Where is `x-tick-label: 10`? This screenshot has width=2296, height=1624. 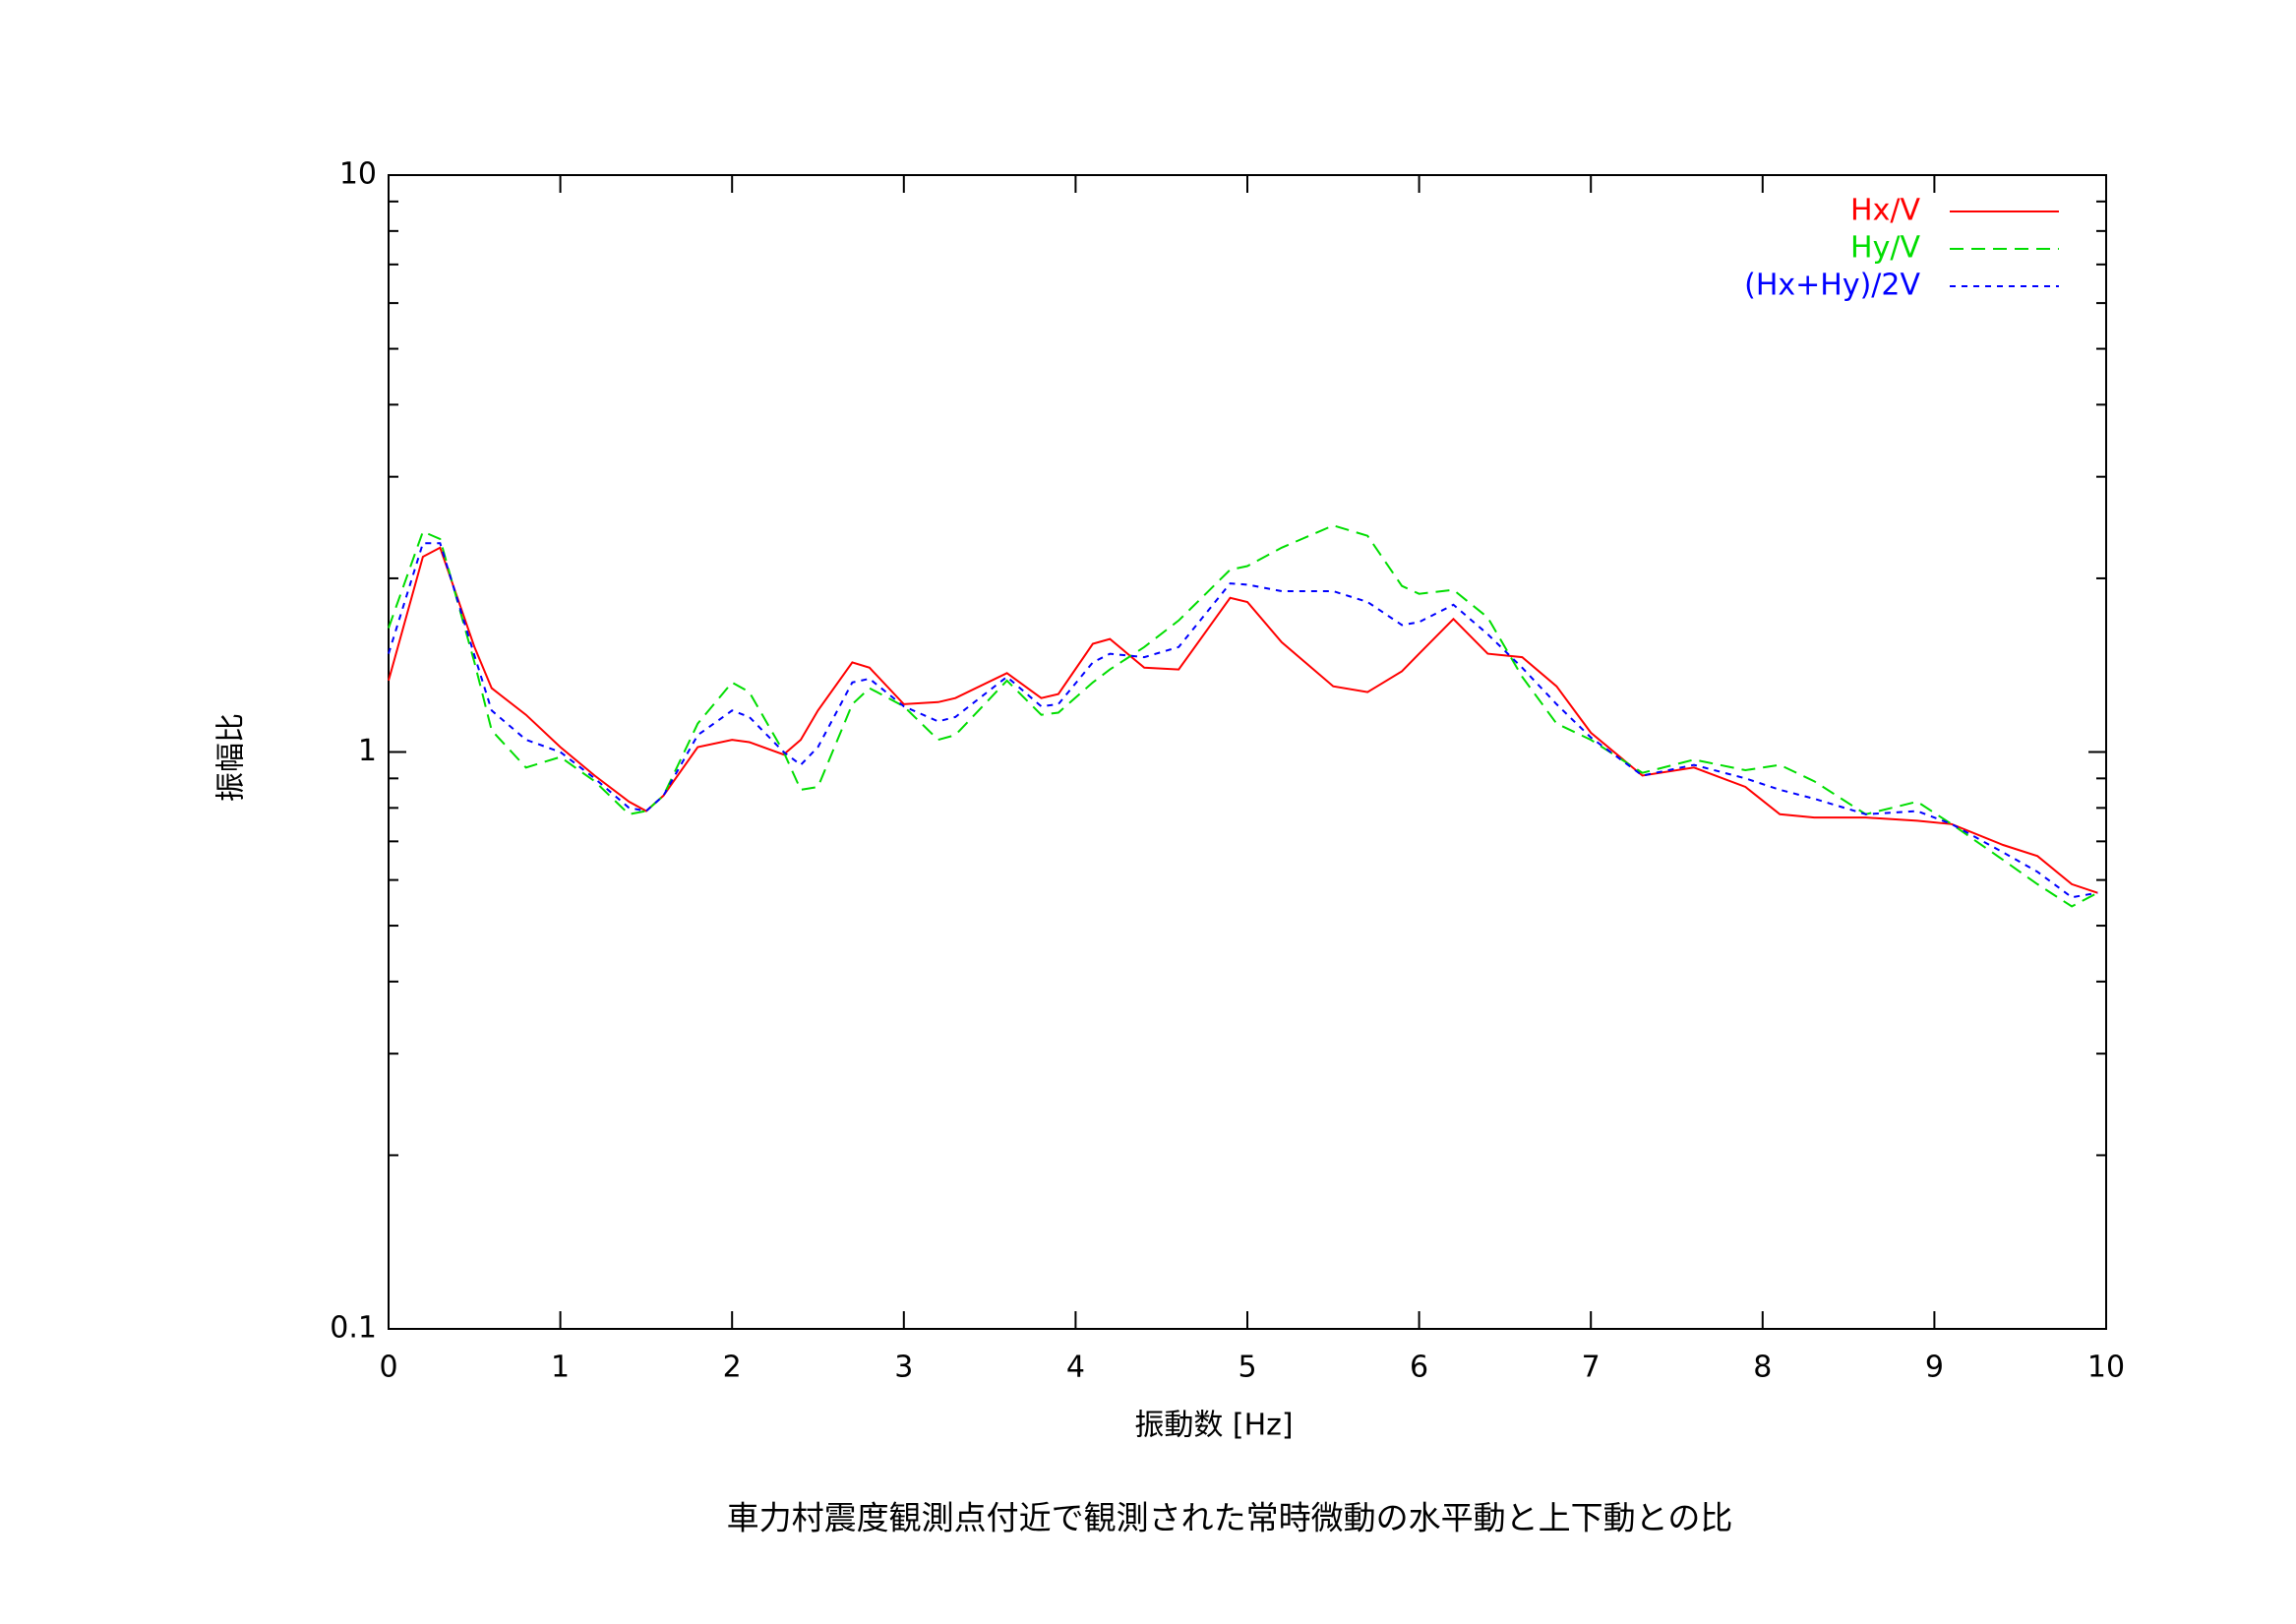 x-tick-label: 10 is located at coordinates (2106, 1368).